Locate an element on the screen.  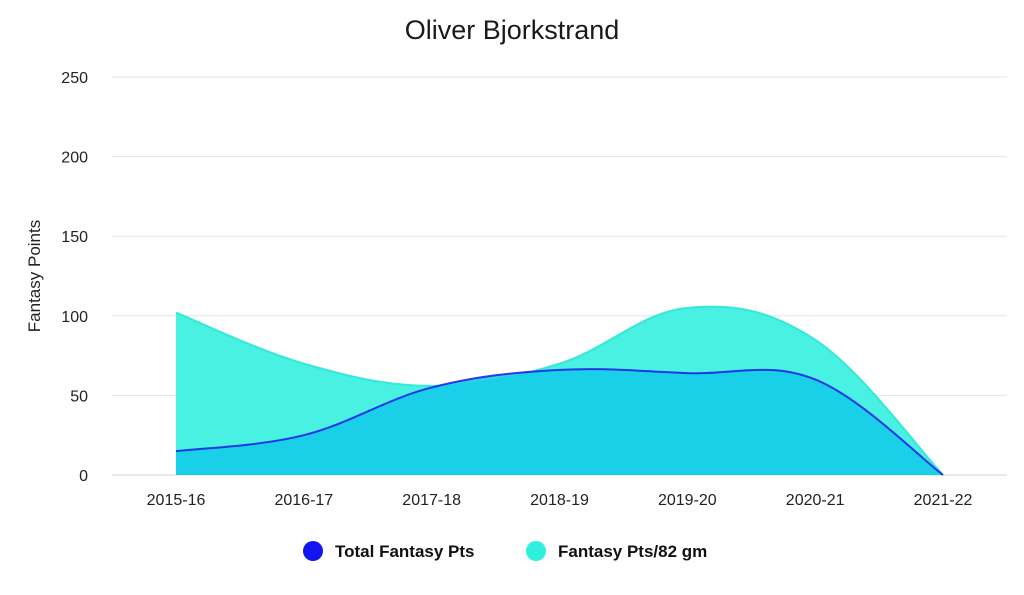
x-tick-label-5: 2020-21 is located at coordinates (815, 500).